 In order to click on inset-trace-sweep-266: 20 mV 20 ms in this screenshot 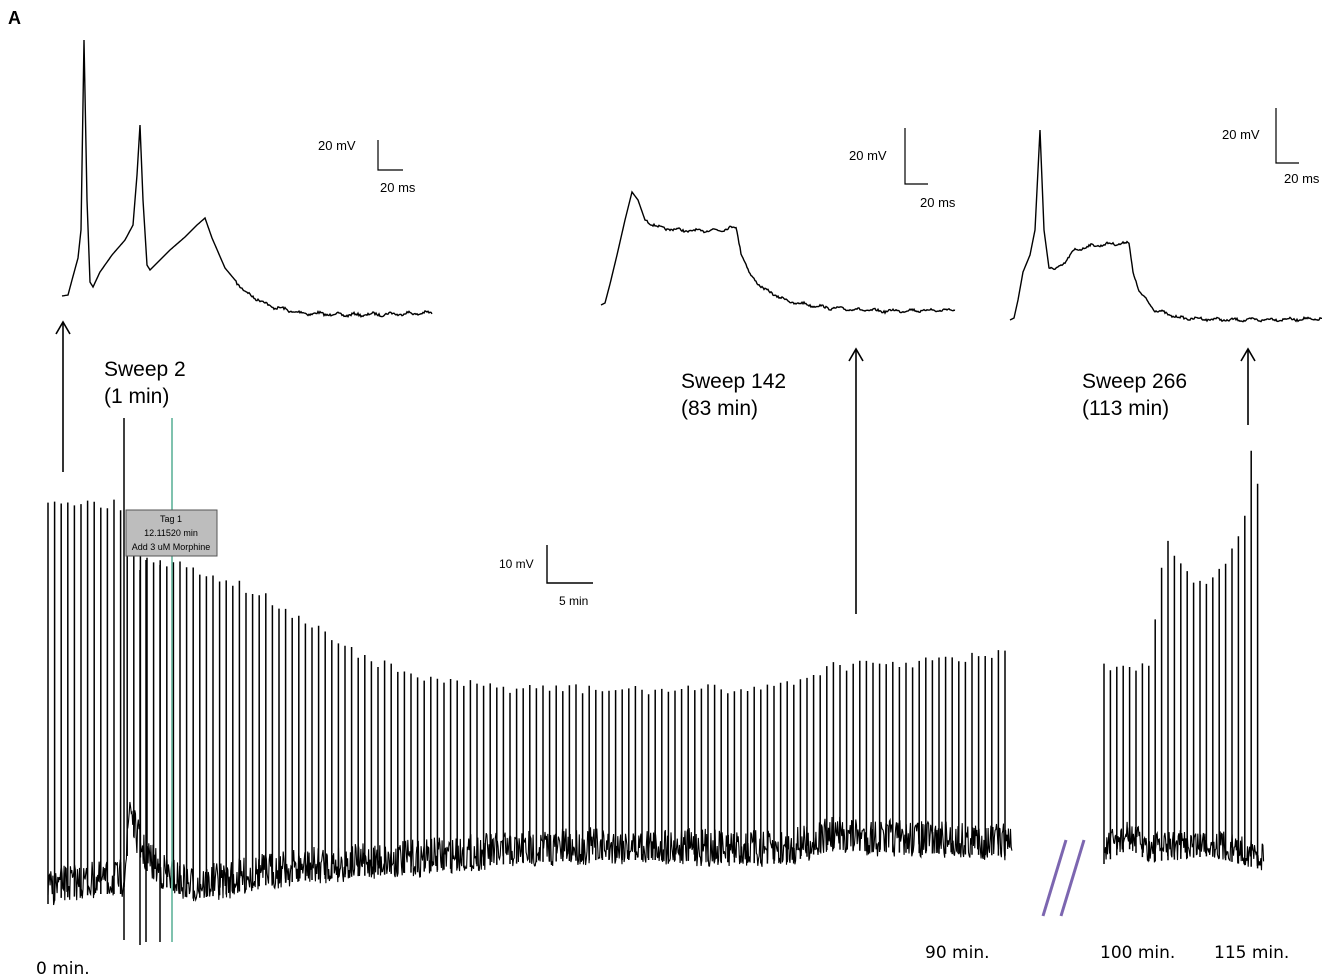, I will do `click(1165, 215)`.